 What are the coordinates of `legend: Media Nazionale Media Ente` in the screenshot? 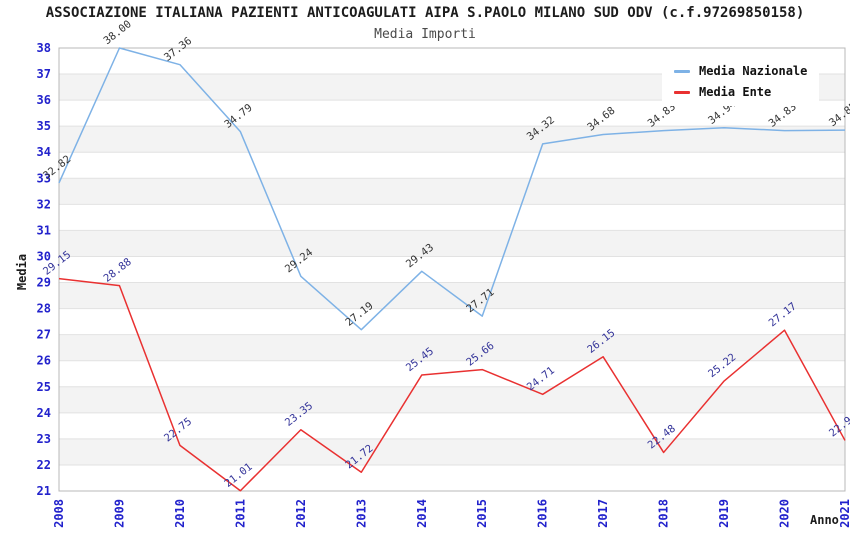 It's located at (741, 81).